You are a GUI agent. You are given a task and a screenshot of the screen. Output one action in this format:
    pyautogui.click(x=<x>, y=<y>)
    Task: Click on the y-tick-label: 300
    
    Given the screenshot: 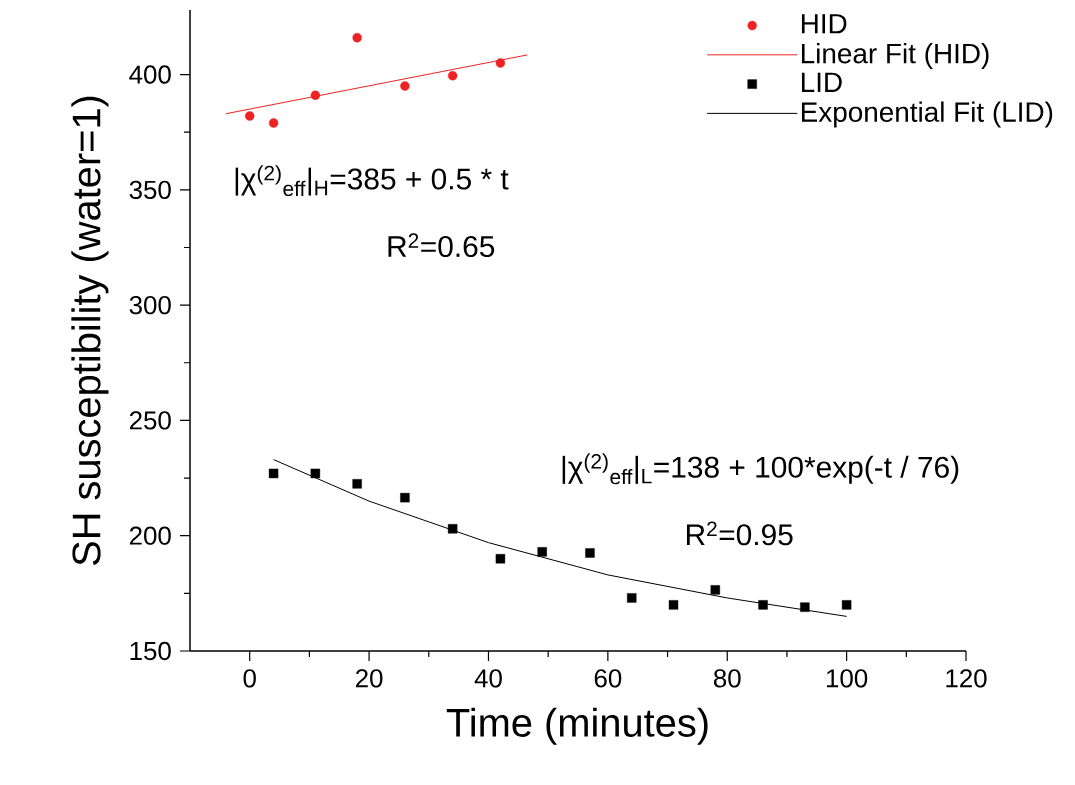 What is the action you would take?
    pyautogui.click(x=150, y=305)
    